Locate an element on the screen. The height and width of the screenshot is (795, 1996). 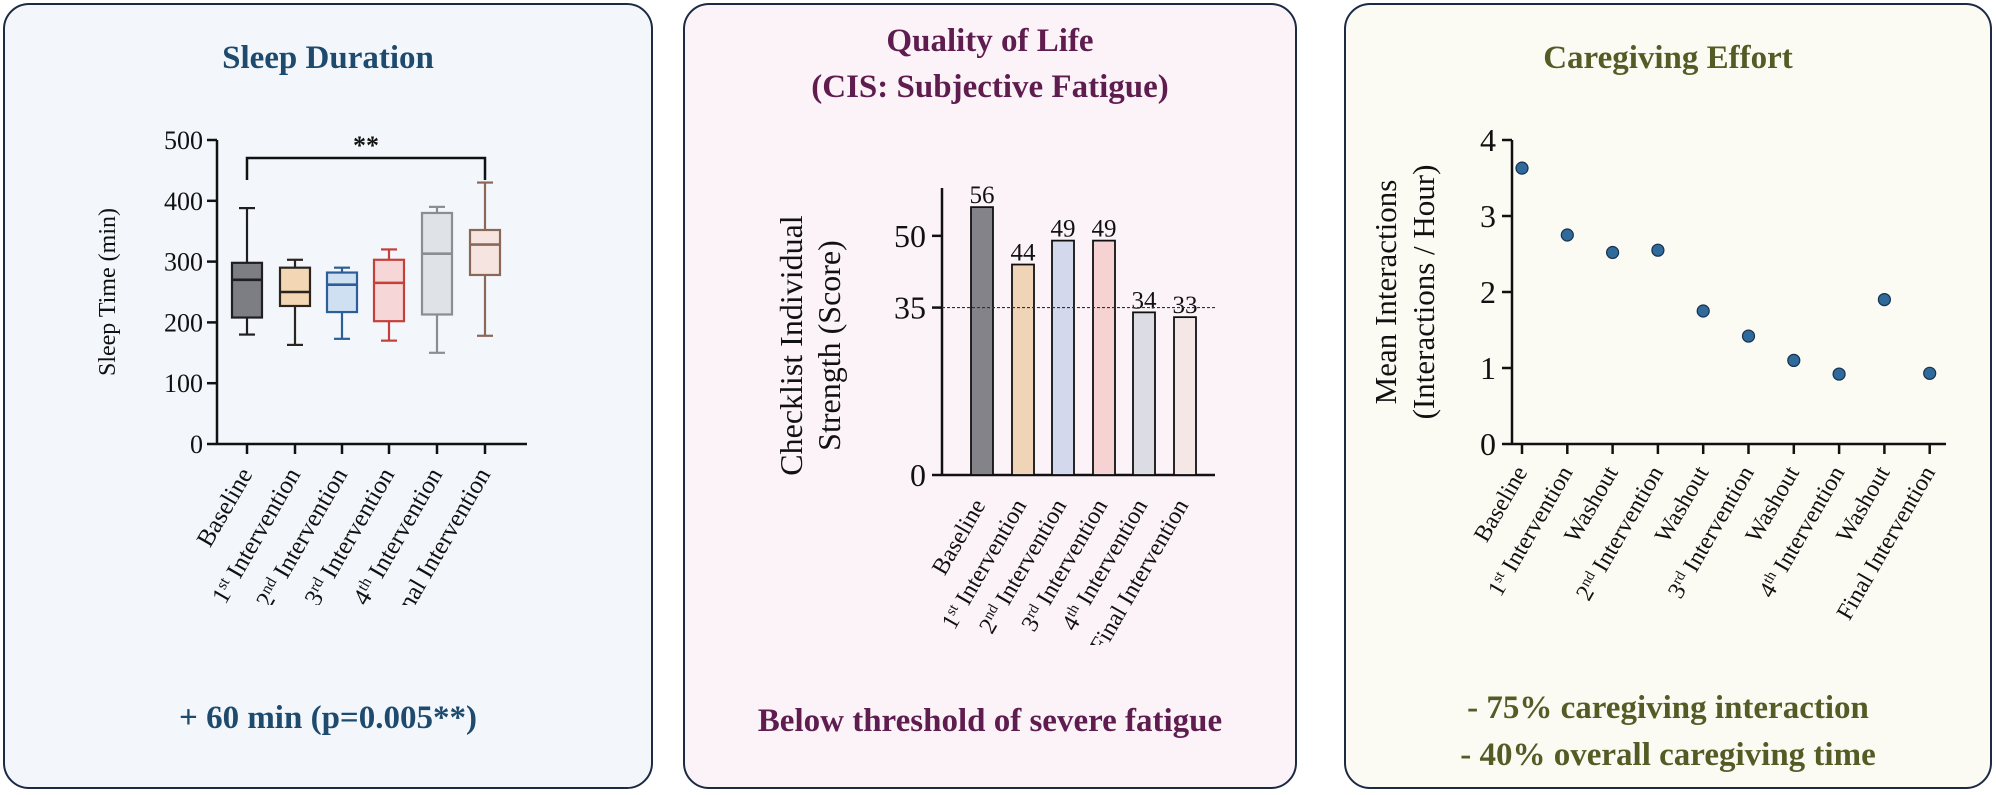
y-axis-label: Strength (Score) is located at coordinates (829, 345).